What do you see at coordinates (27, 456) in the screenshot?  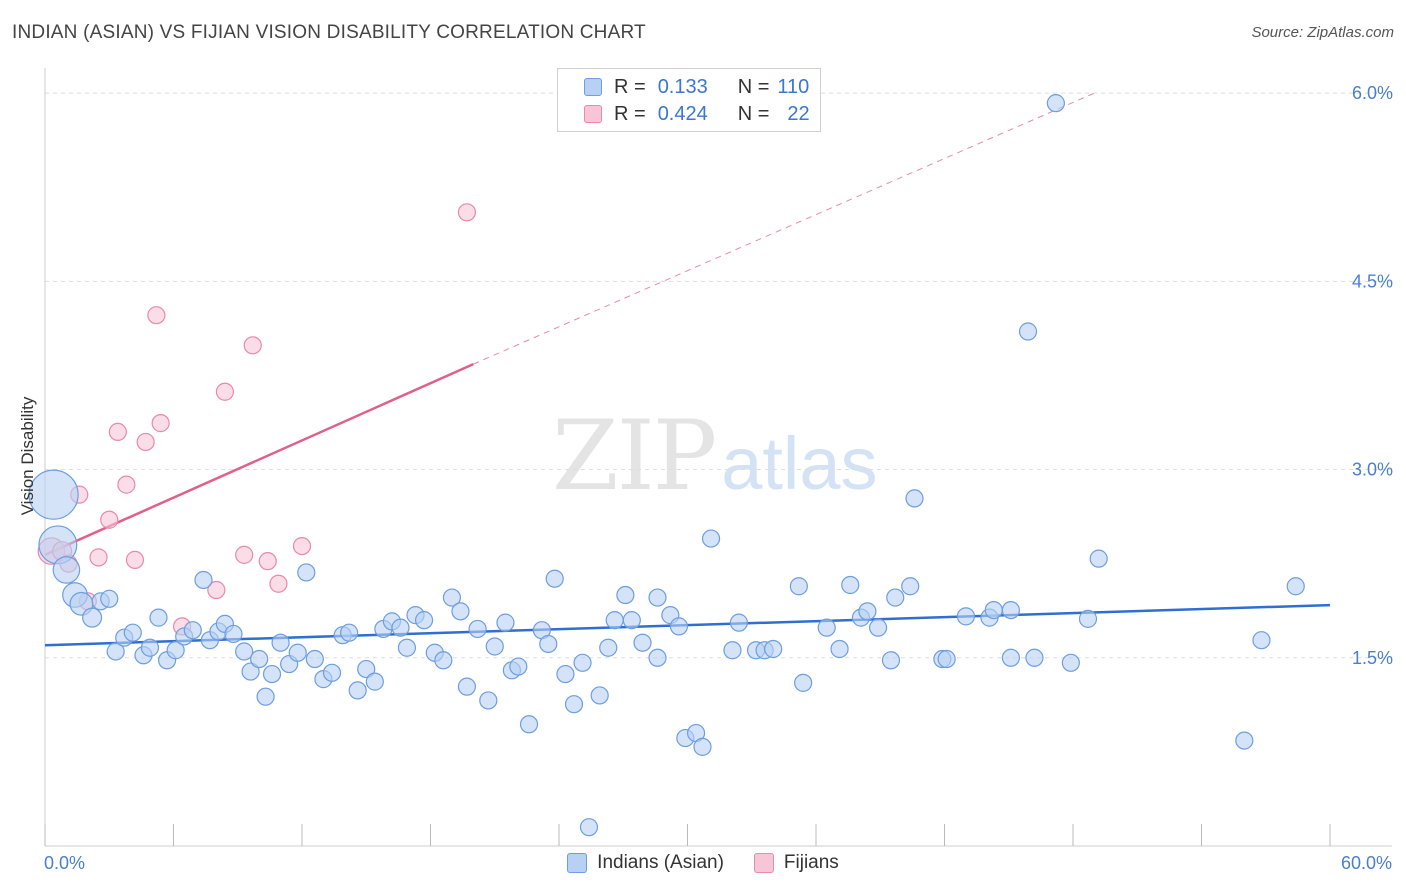 I see `y-axis-label: Vision Disability` at bounding box center [27, 456].